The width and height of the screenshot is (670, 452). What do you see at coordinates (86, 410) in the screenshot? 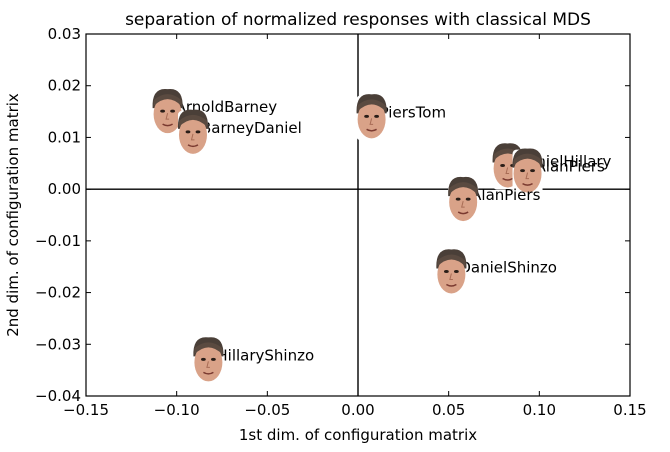
I see `x-tick-label: −0.15` at bounding box center [86, 410].